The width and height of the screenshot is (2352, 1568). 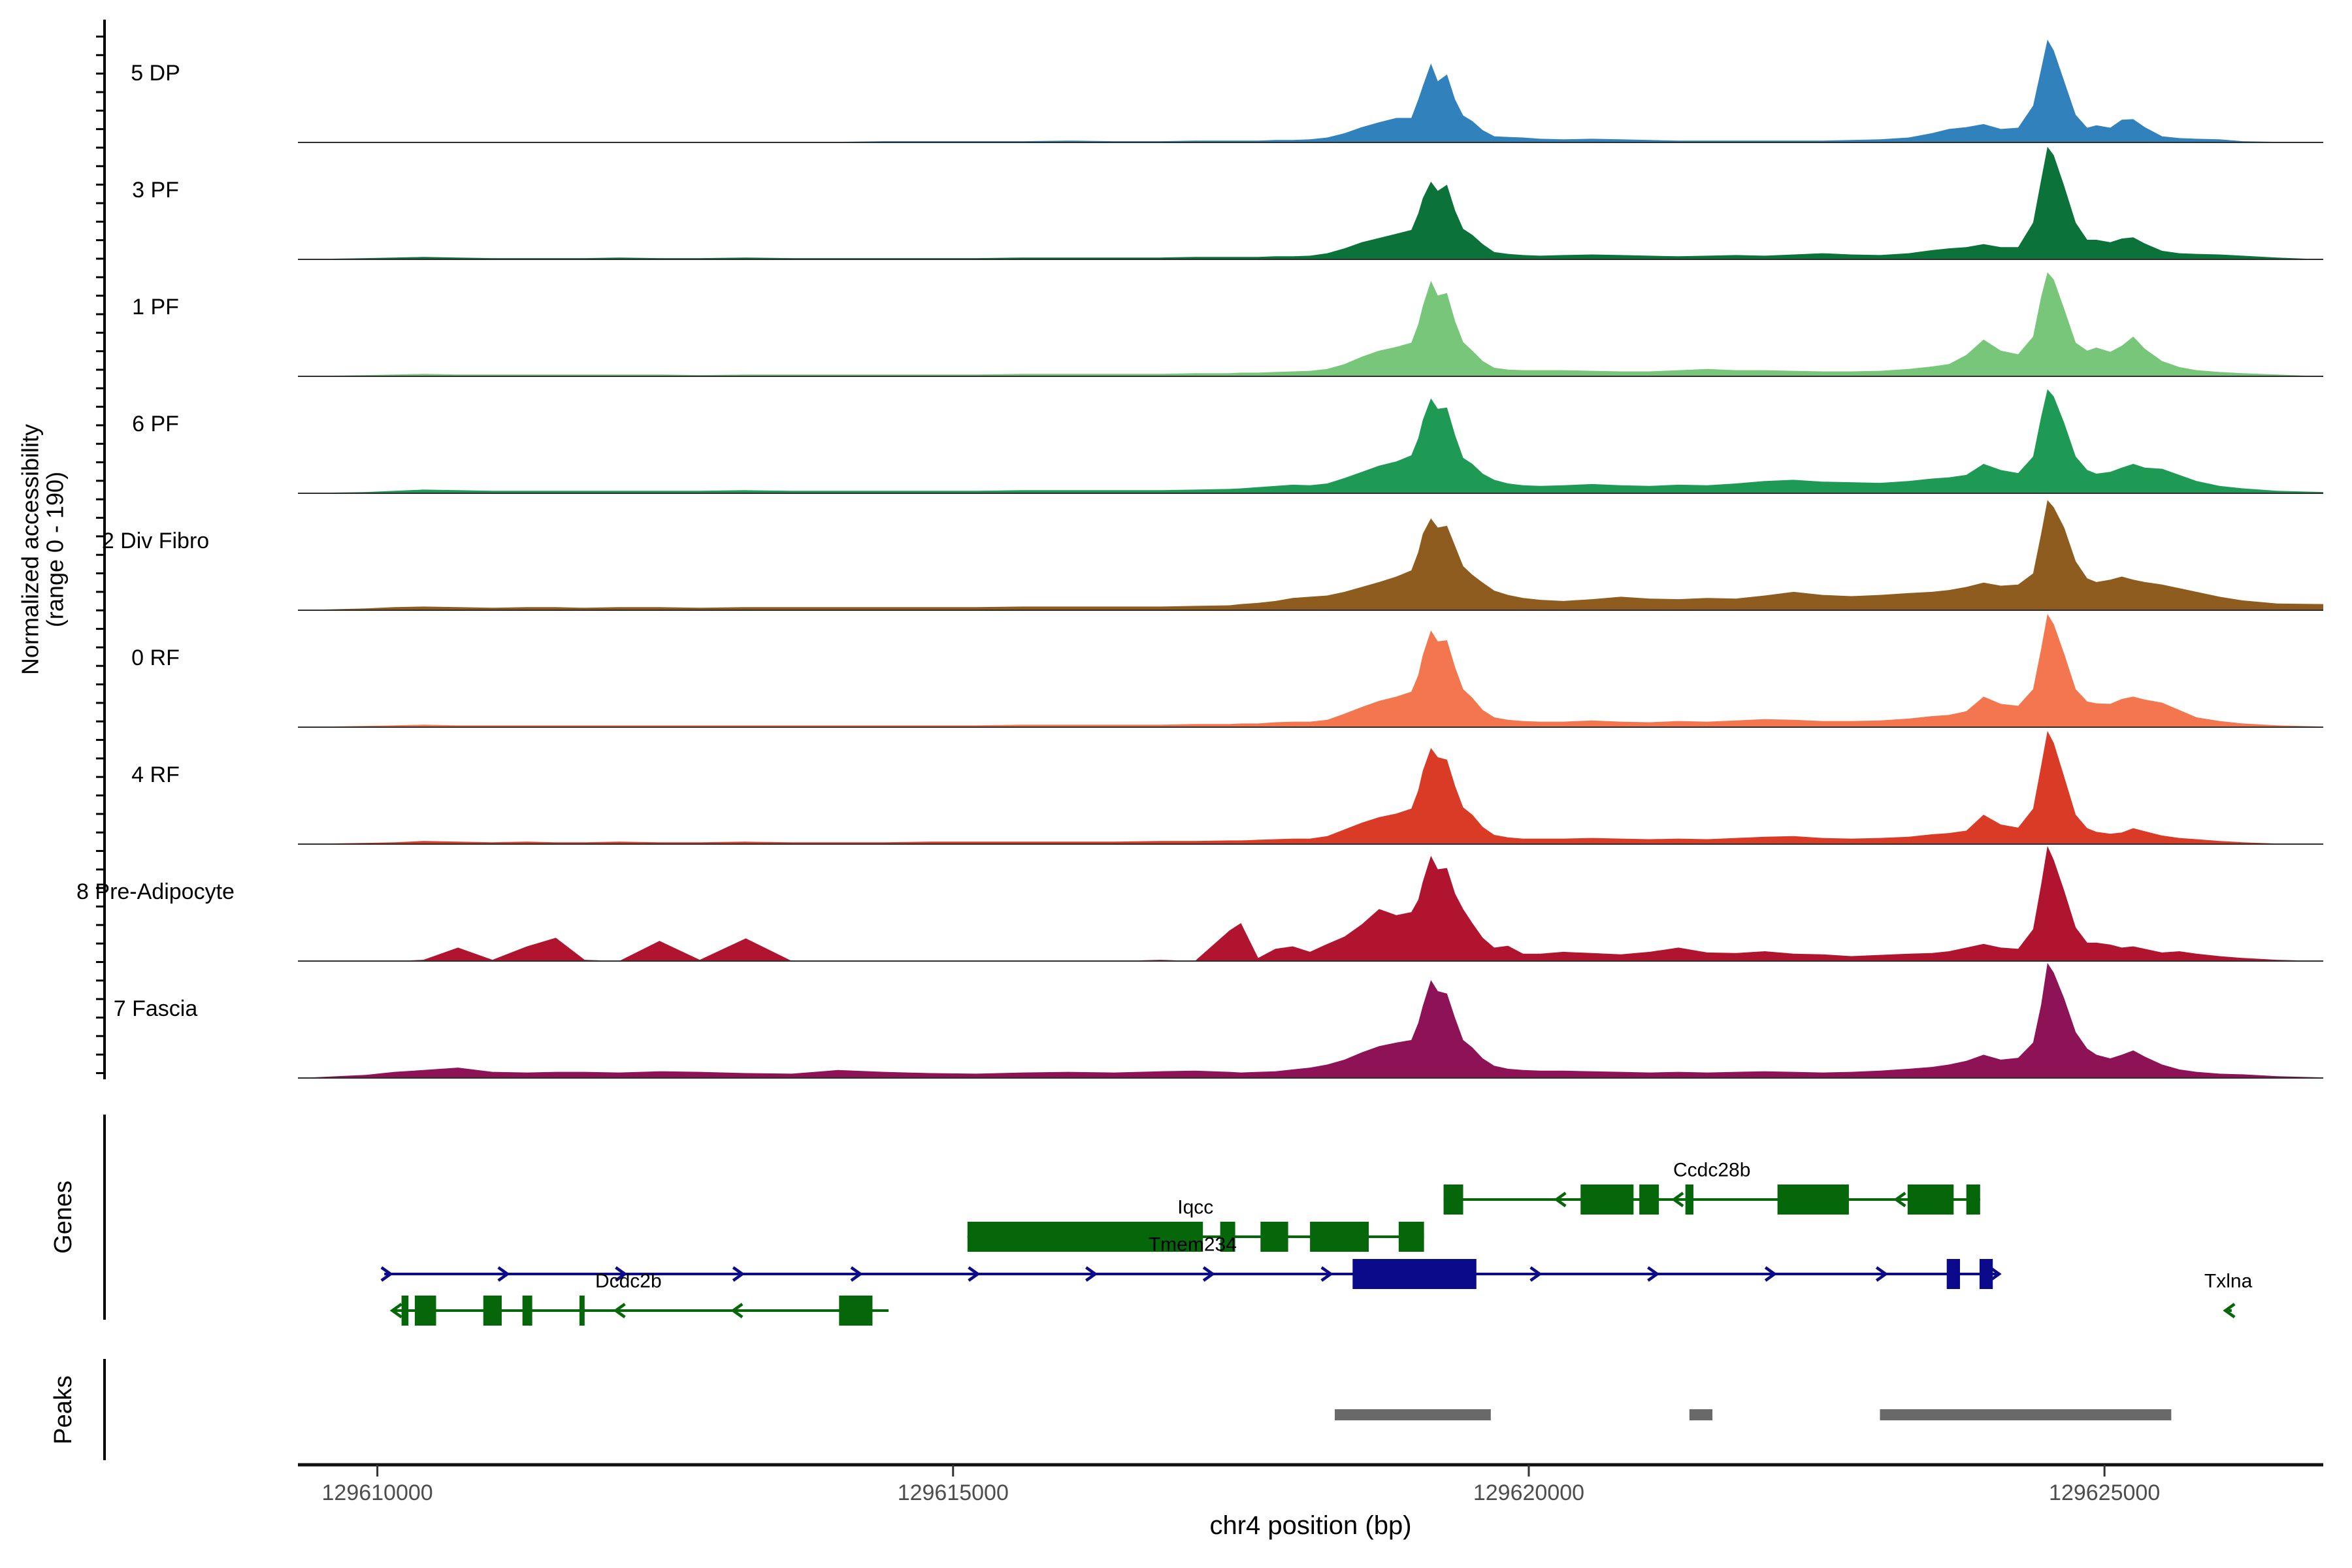 I want to click on track-label-1-pf: 1 PF, so click(x=155, y=307).